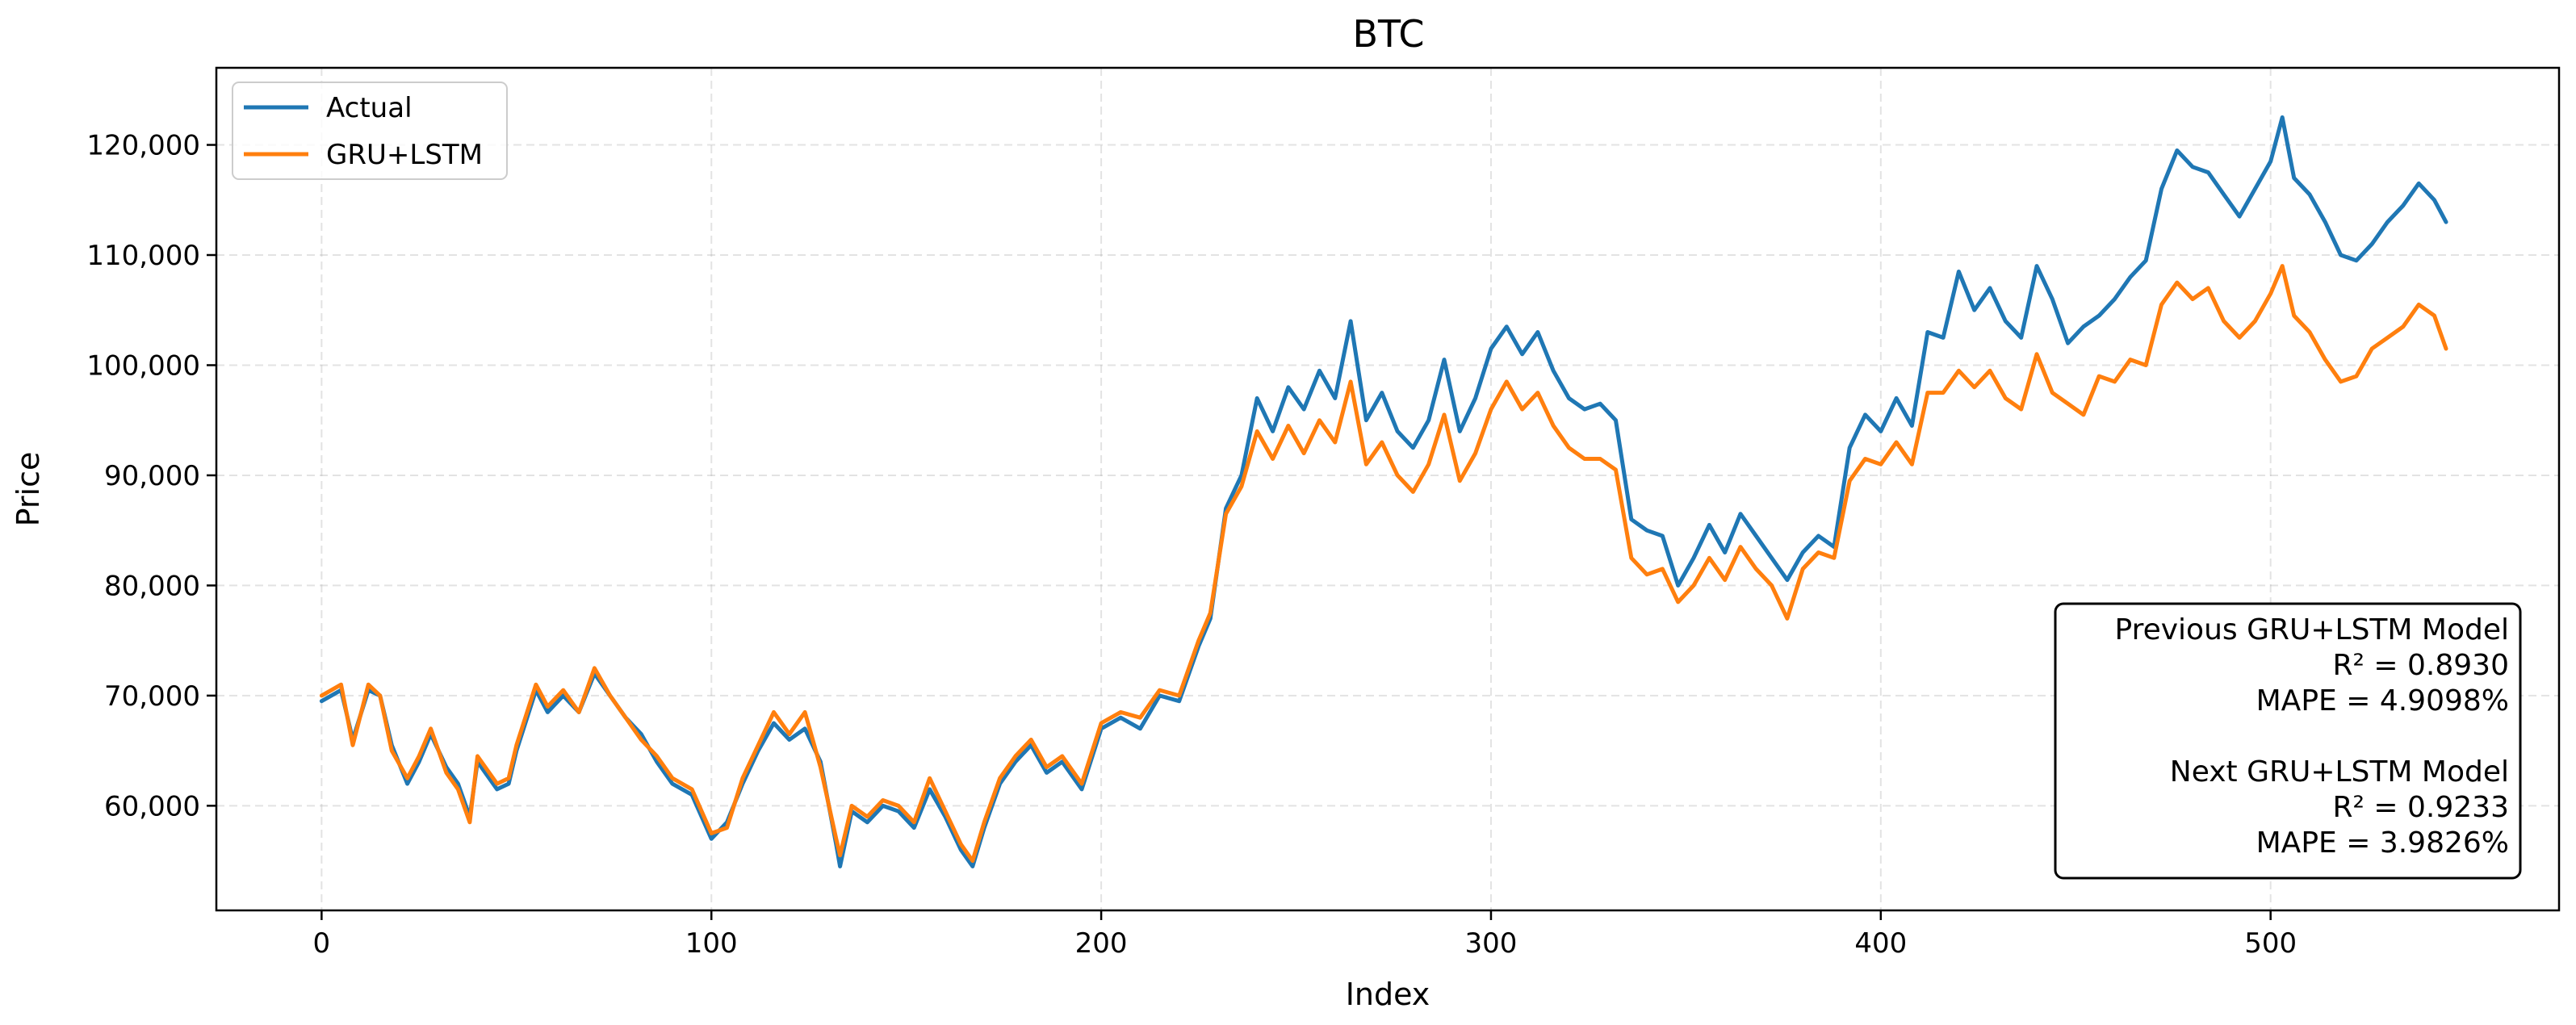  What do you see at coordinates (711, 943) in the screenshot?
I see `x-tick-label: 100` at bounding box center [711, 943].